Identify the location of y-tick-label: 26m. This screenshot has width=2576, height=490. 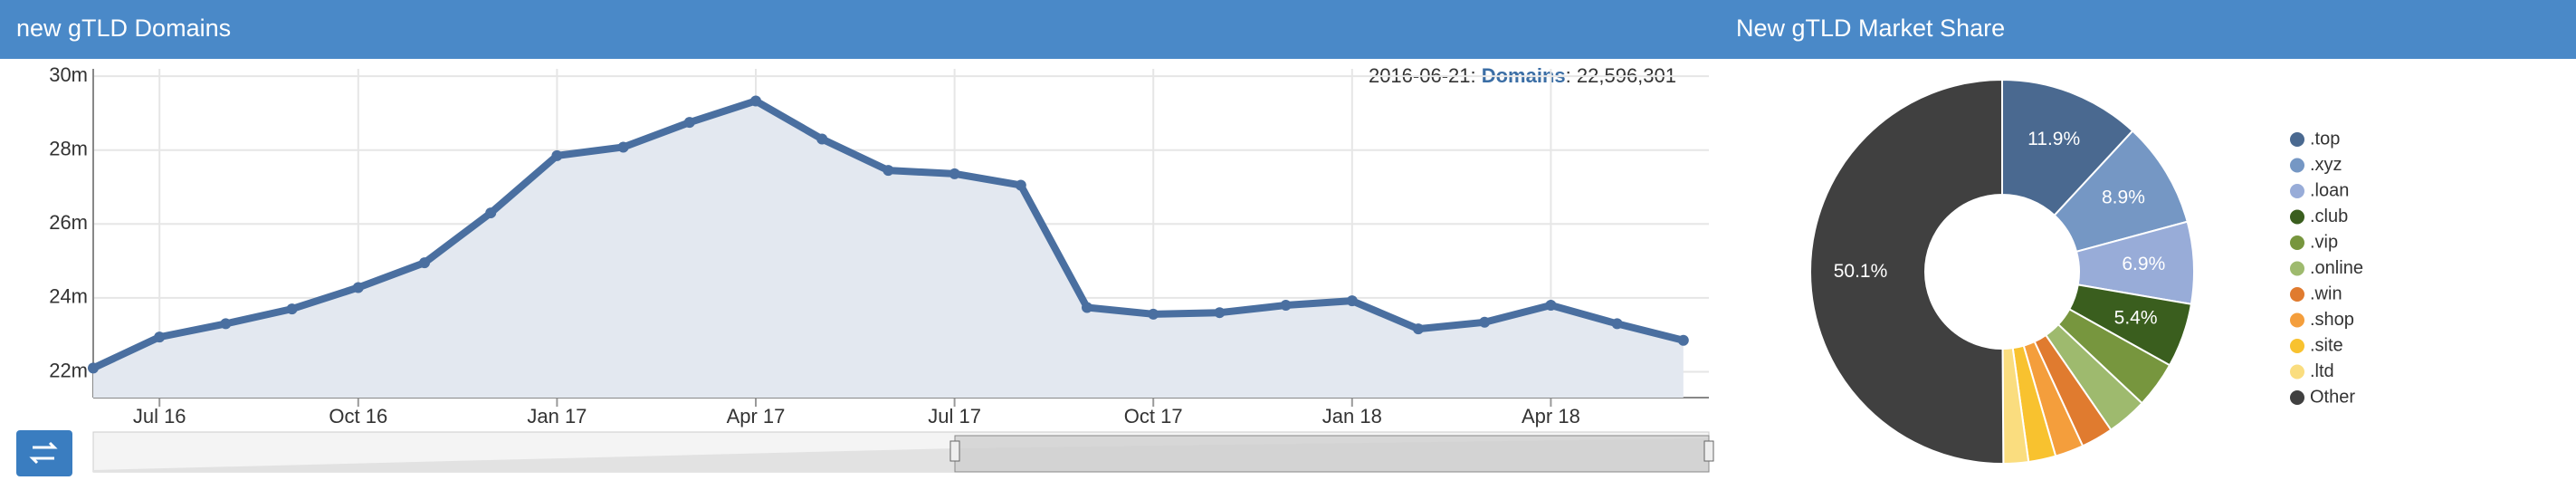
(68, 222).